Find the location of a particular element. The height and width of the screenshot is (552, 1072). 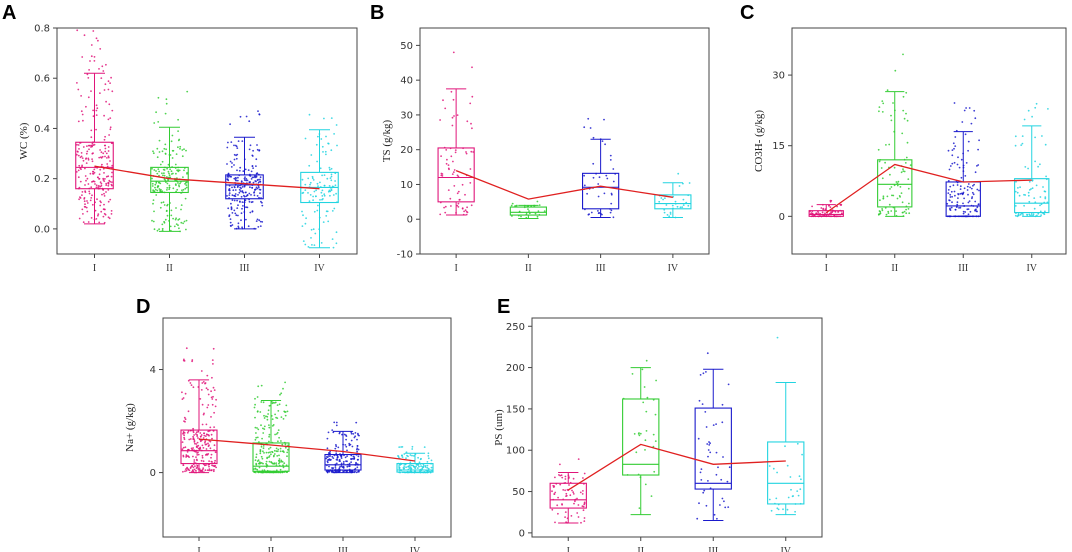

xtick-label: I is located at coordinates (94, 268).